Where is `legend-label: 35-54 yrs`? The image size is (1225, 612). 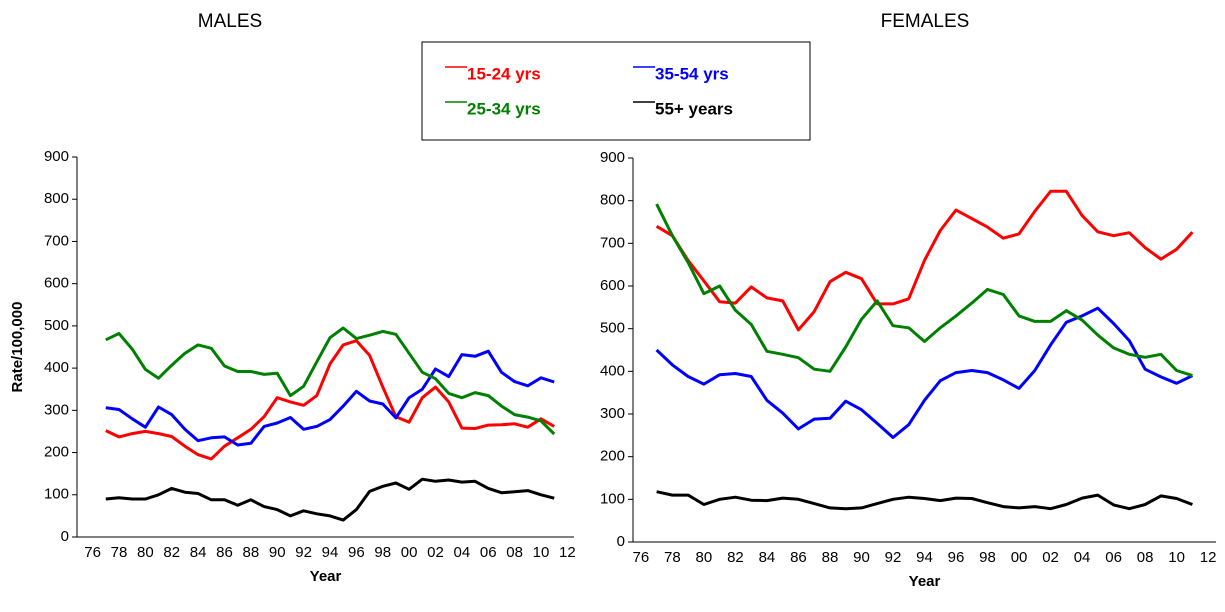
legend-label: 35-54 yrs is located at coordinates (692, 73).